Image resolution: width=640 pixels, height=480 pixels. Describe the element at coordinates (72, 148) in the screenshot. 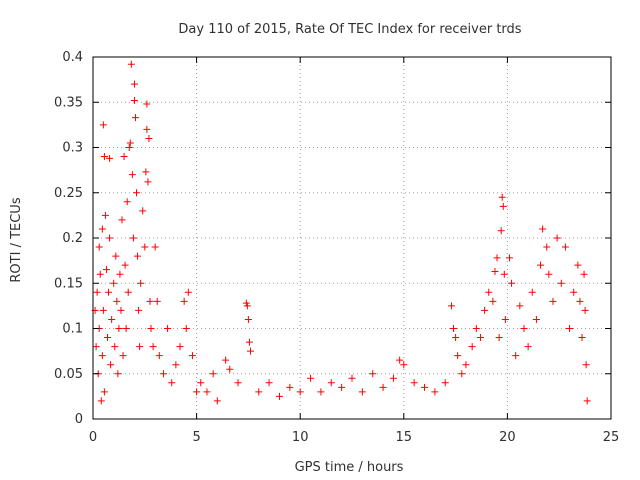

I see `y-tick-label: 0.3` at that location.